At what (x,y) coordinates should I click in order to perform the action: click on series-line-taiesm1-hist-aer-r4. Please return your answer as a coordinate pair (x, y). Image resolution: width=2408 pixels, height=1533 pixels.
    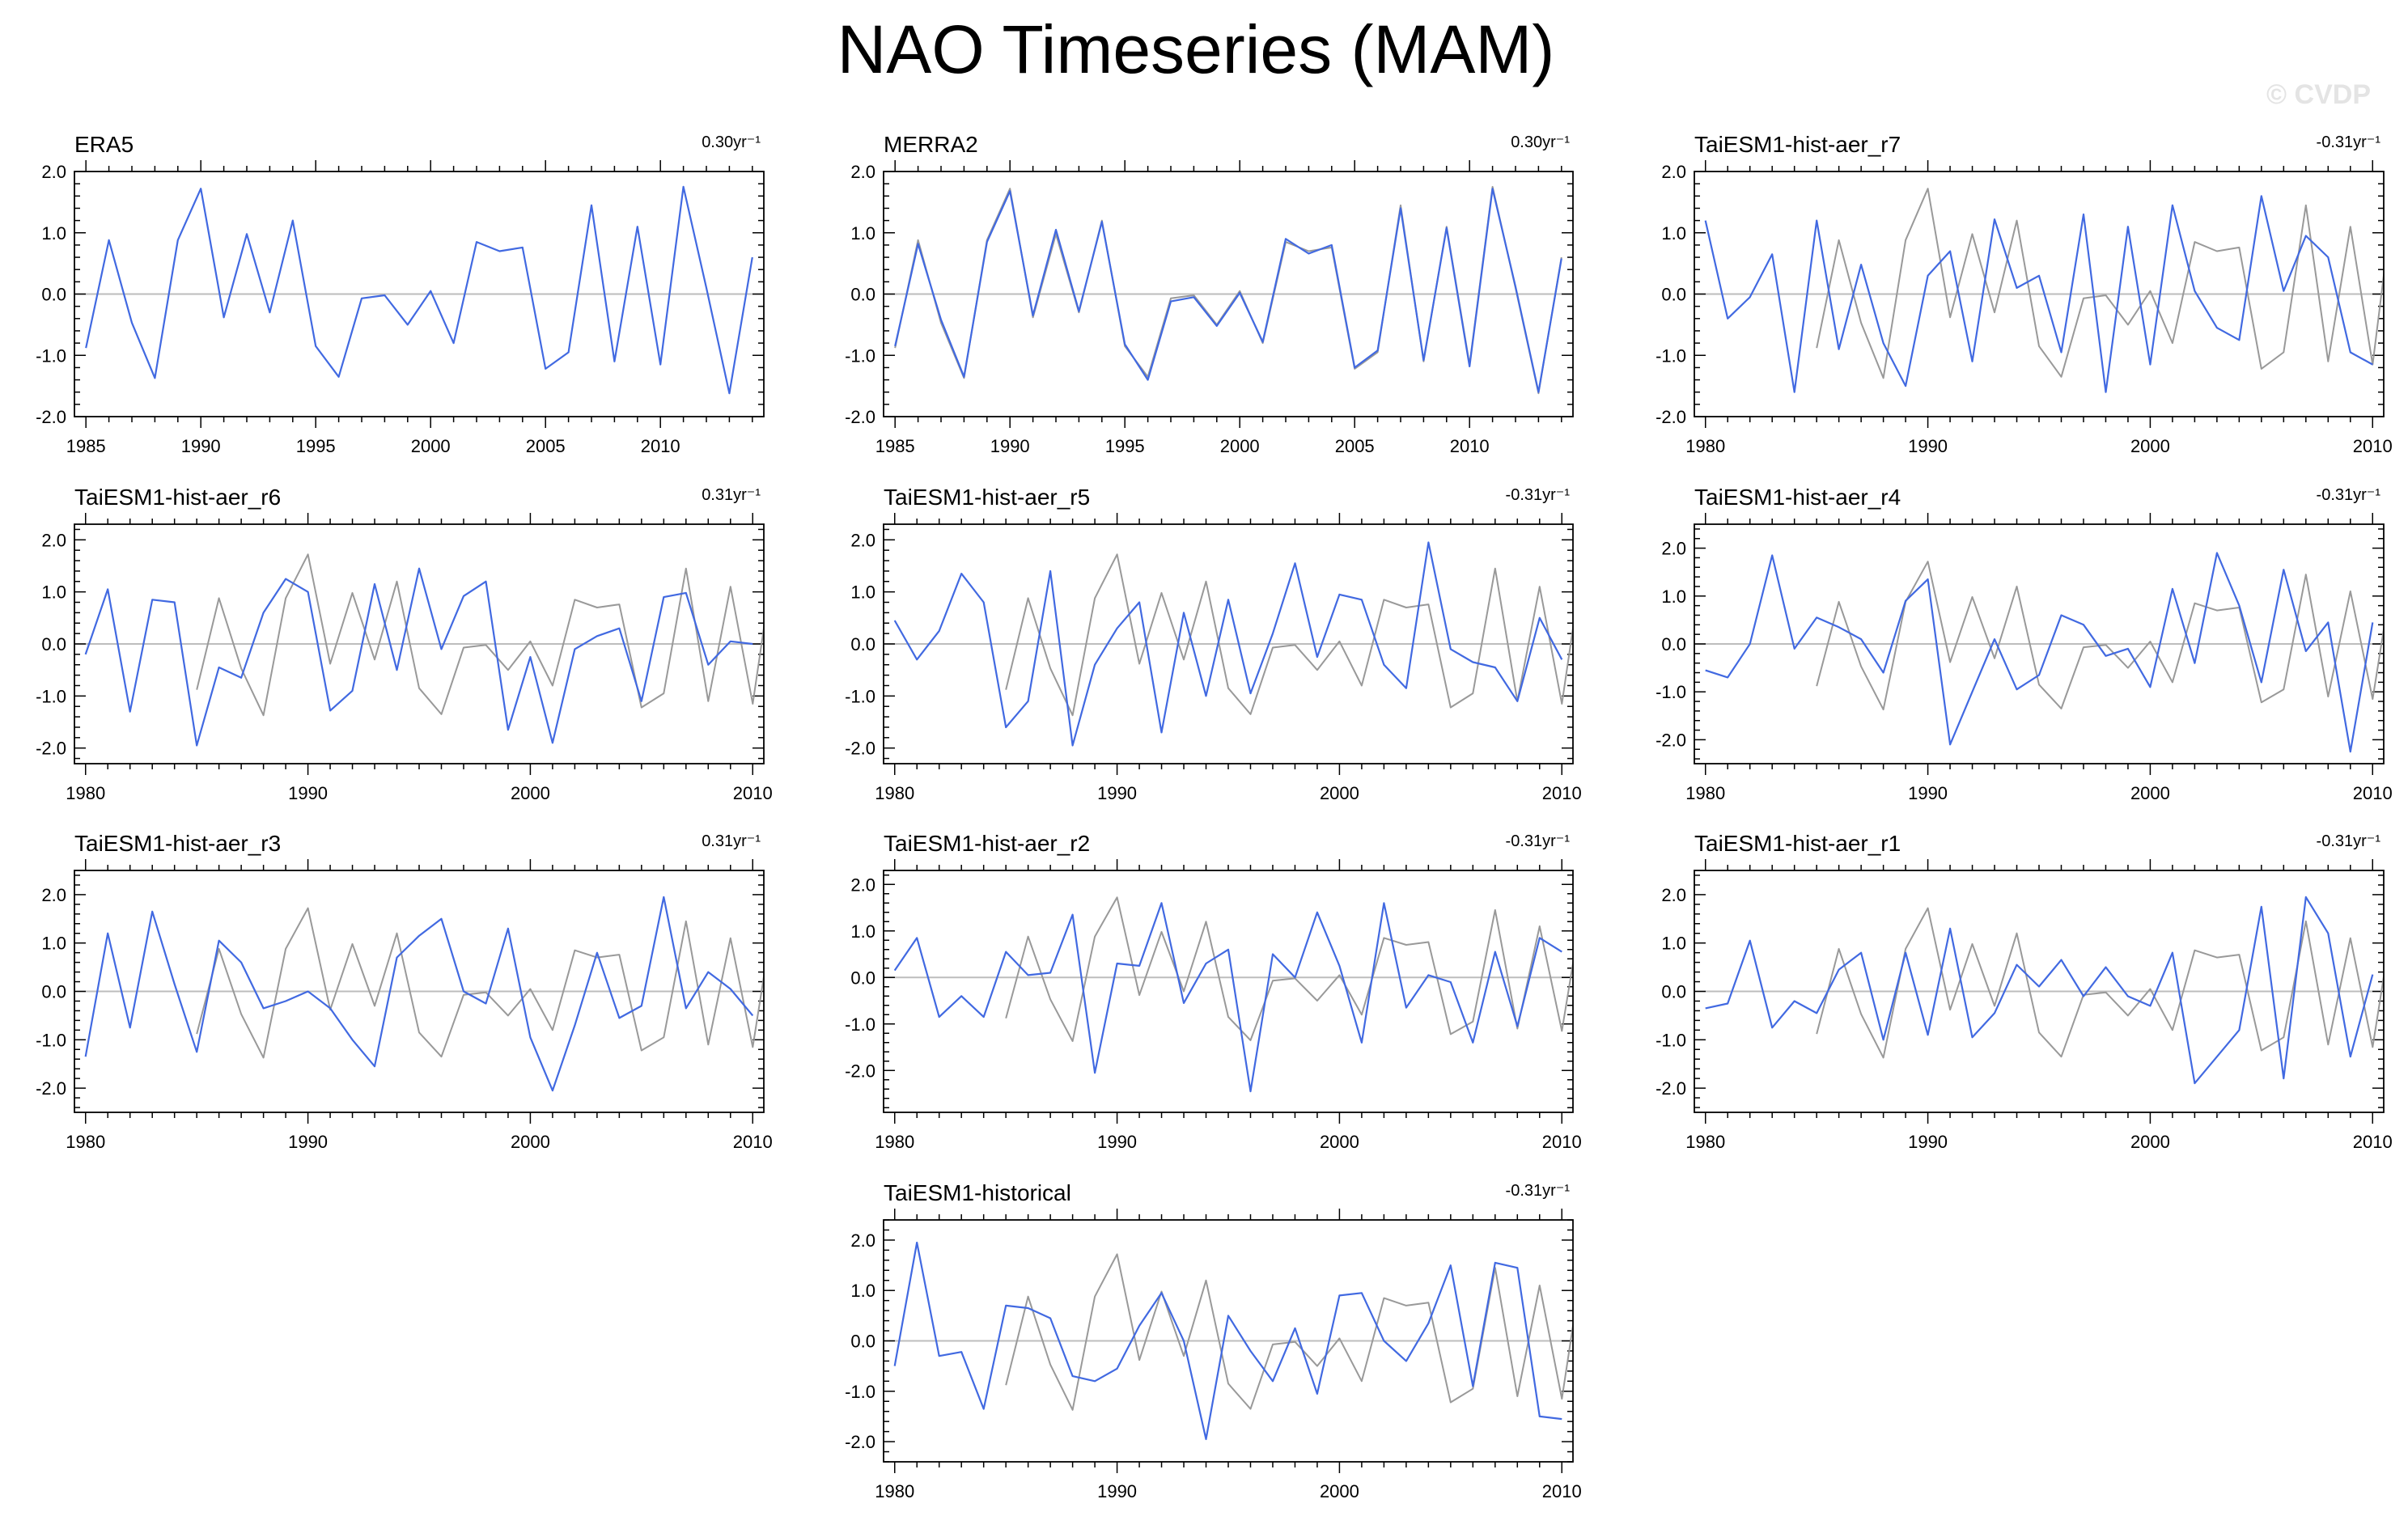
    Looking at the image, I should click on (2040, 653).